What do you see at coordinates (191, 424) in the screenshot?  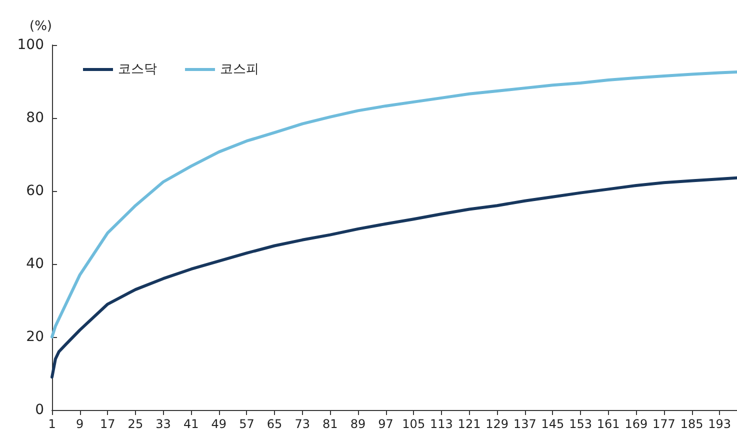 I see `x-tick-label: 41` at bounding box center [191, 424].